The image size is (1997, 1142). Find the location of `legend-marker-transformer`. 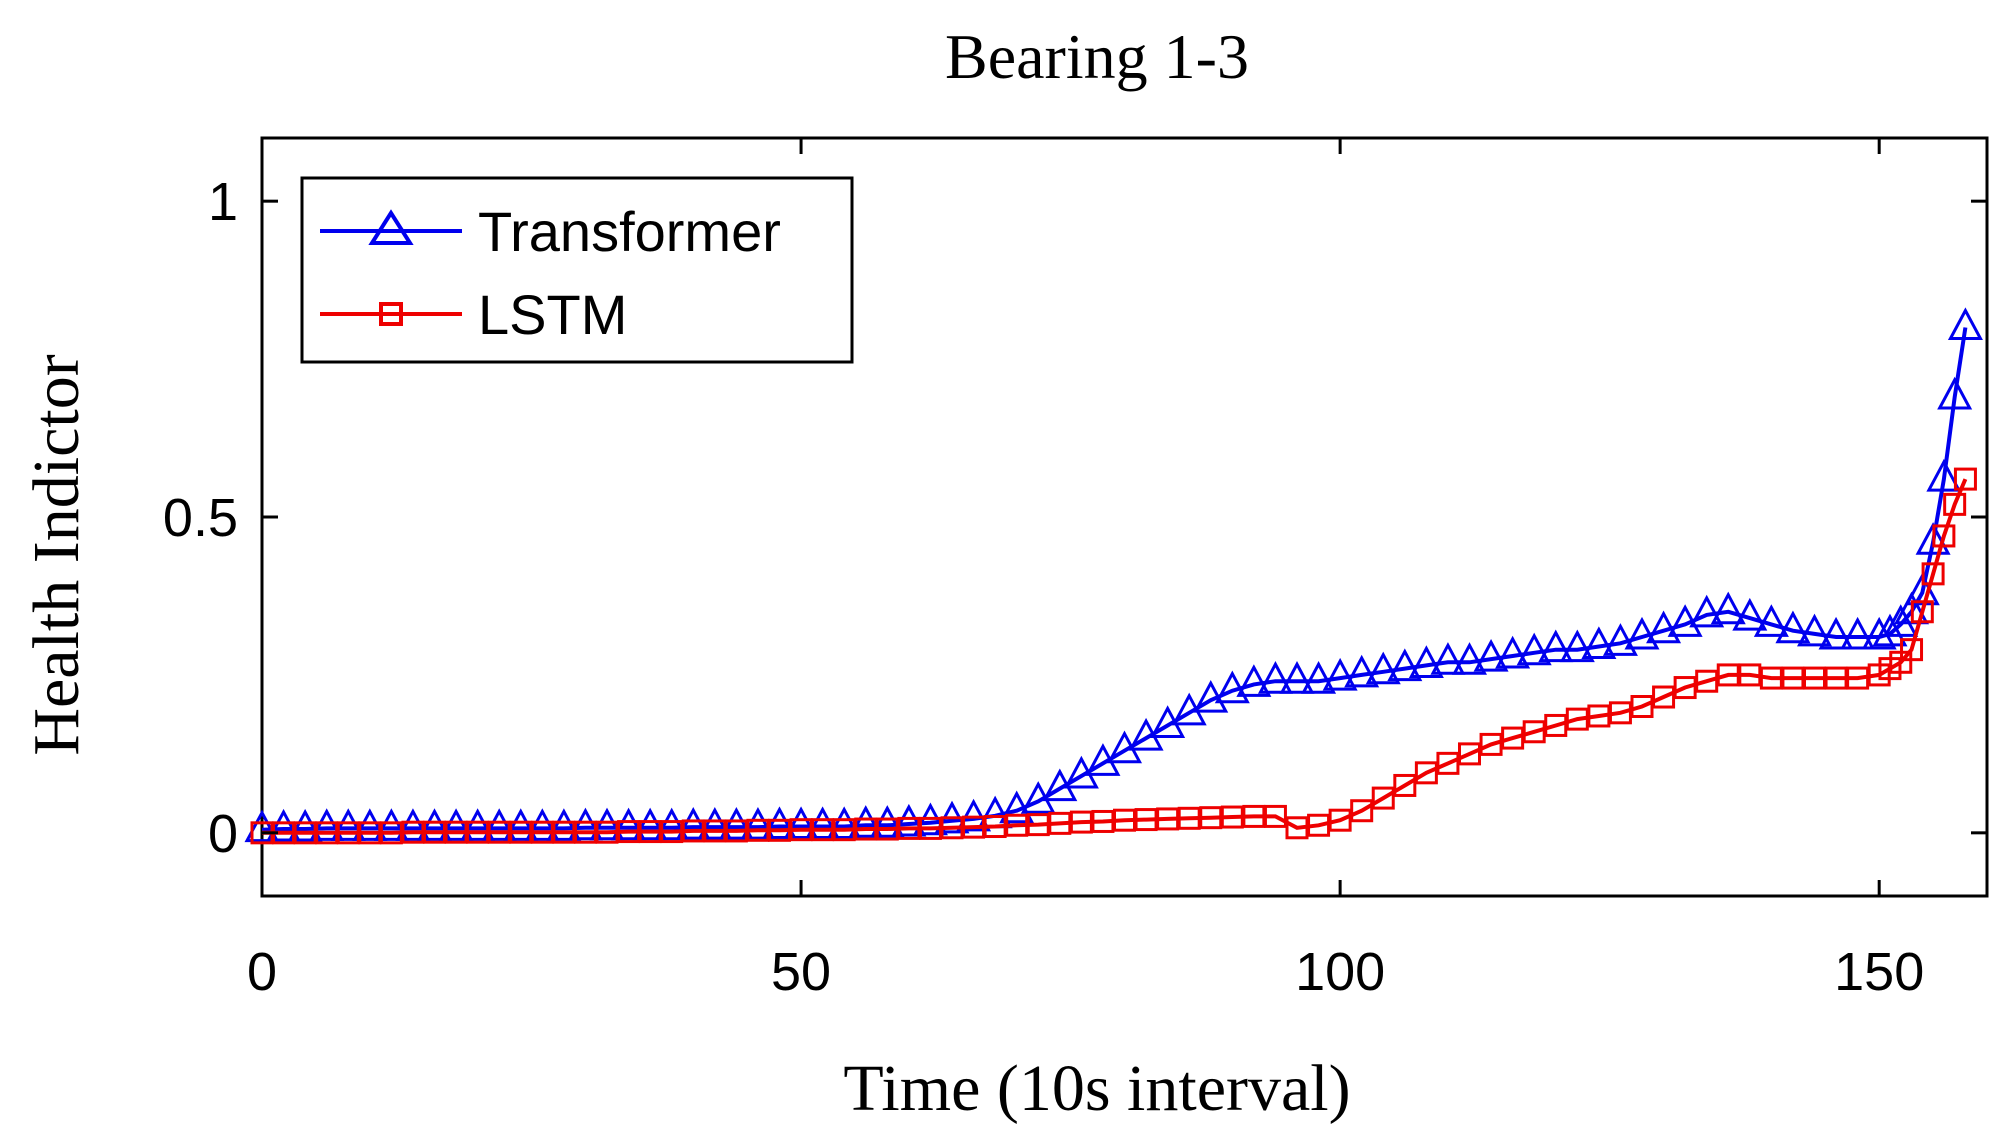

legend-marker-transformer is located at coordinates (391, 227).